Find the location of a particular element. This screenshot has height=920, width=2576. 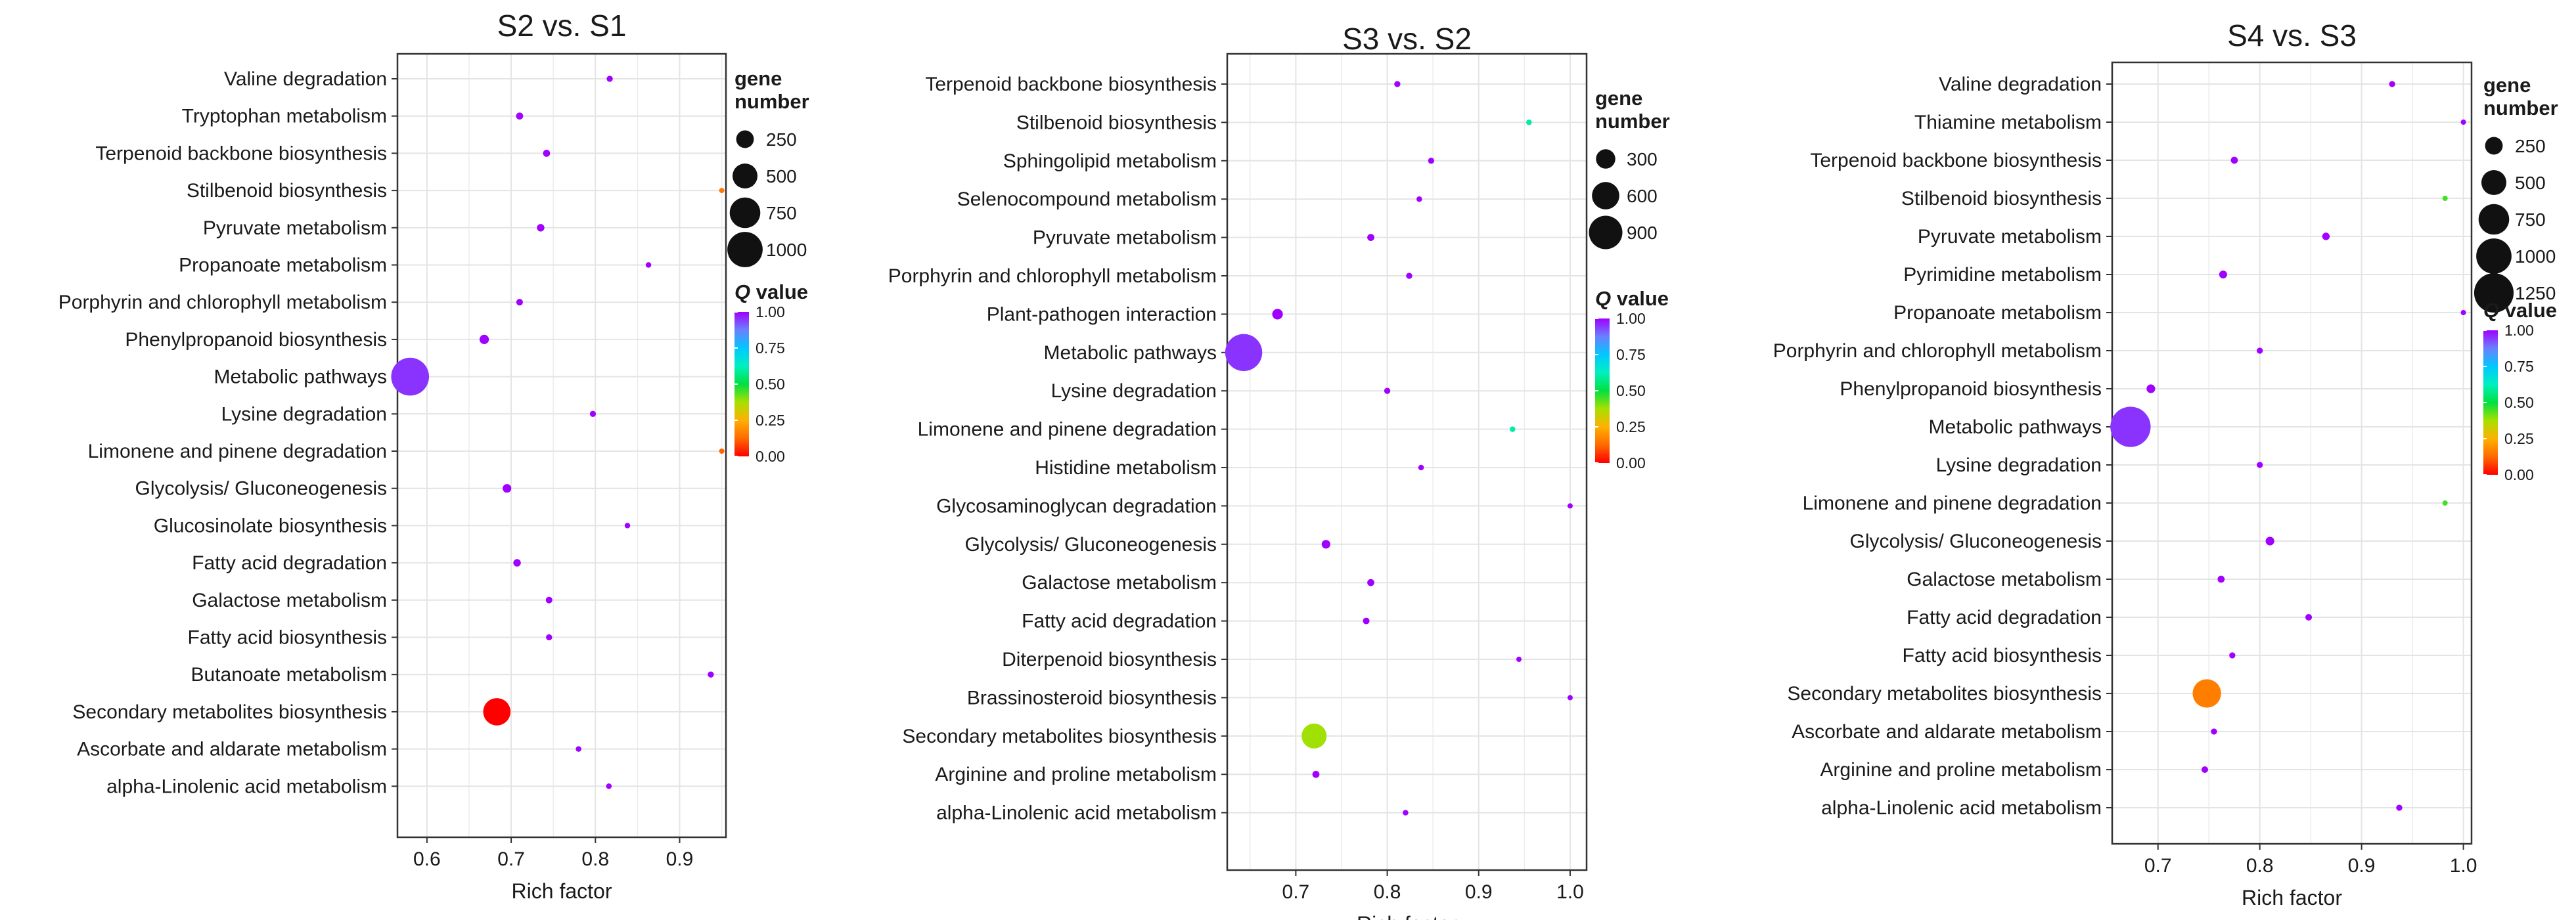

y-tick-label: Butanoate metabolism is located at coordinates (289, 675).